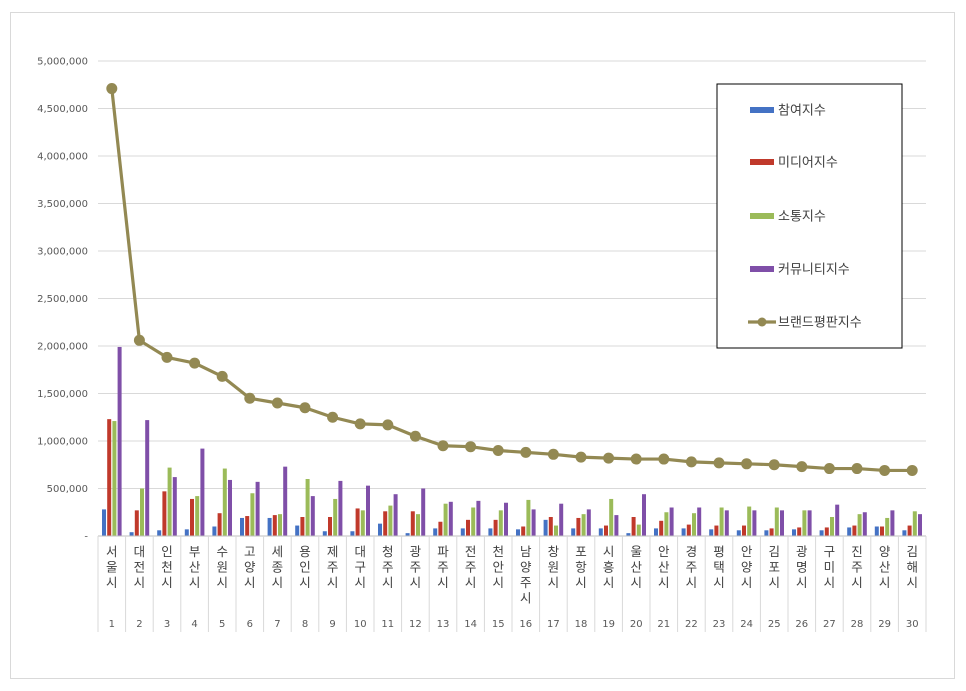 This screenshot has height=691, width=966. I want to click on bar-진주시-참여지수, so click(849, 531).